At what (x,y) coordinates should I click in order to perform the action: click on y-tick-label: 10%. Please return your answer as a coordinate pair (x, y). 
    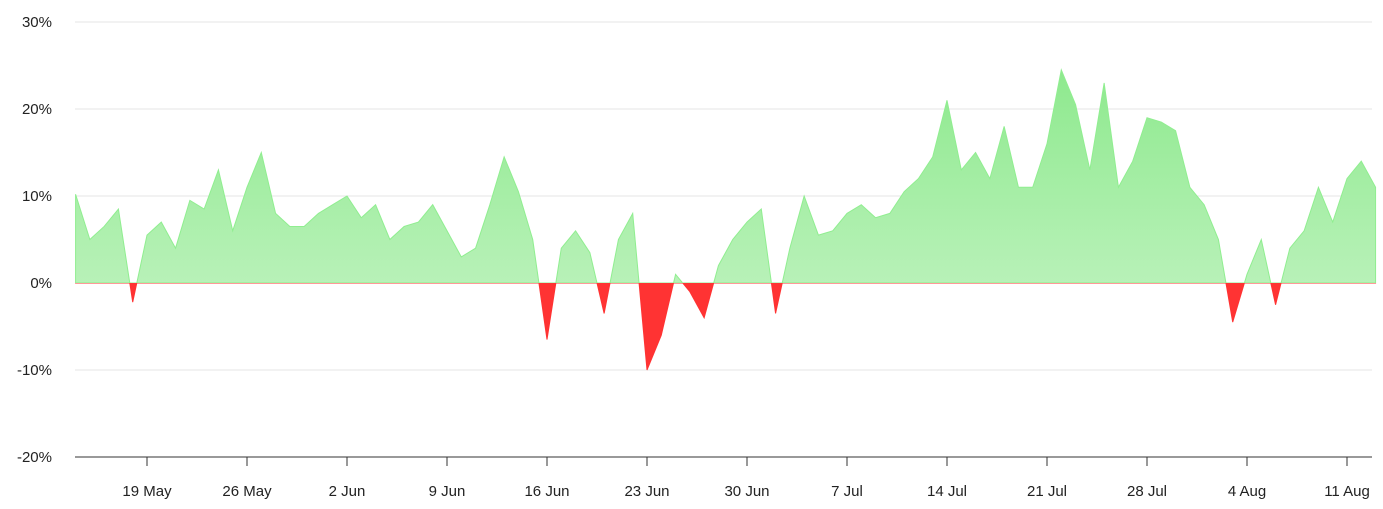
    Looking at the image, I should click on (37, 196).